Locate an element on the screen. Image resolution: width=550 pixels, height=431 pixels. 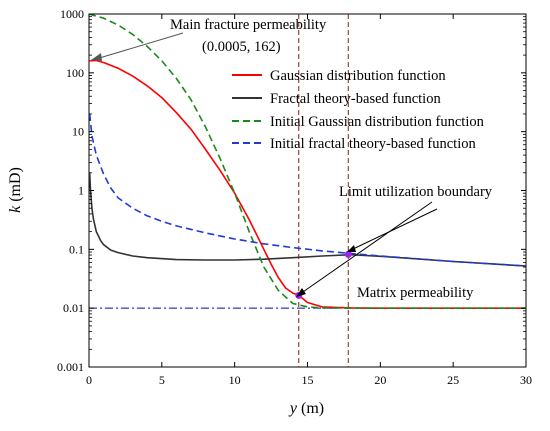
legend-label-fractal: Fractal theory-based function is located at coordinates (355, 99).